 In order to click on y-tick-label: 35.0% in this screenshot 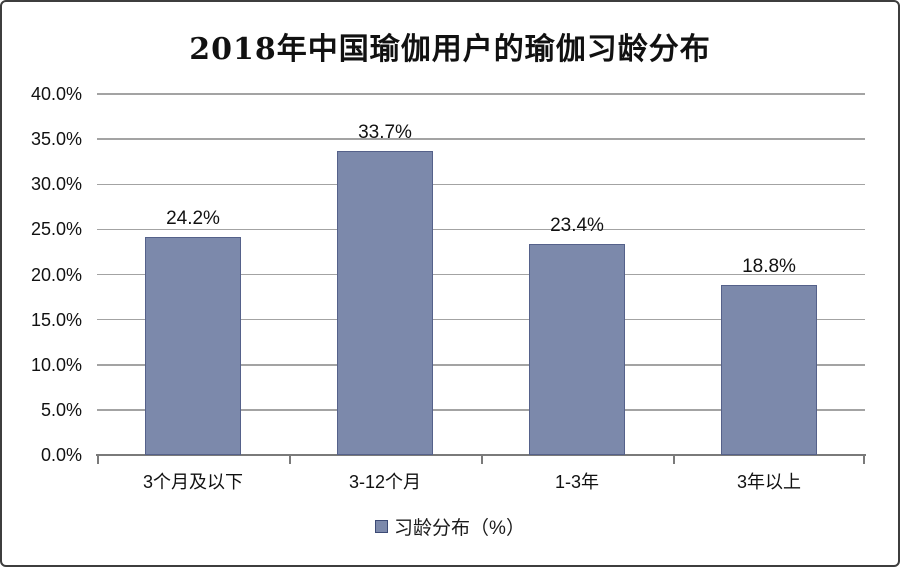, I will do `click(56, 139)`.